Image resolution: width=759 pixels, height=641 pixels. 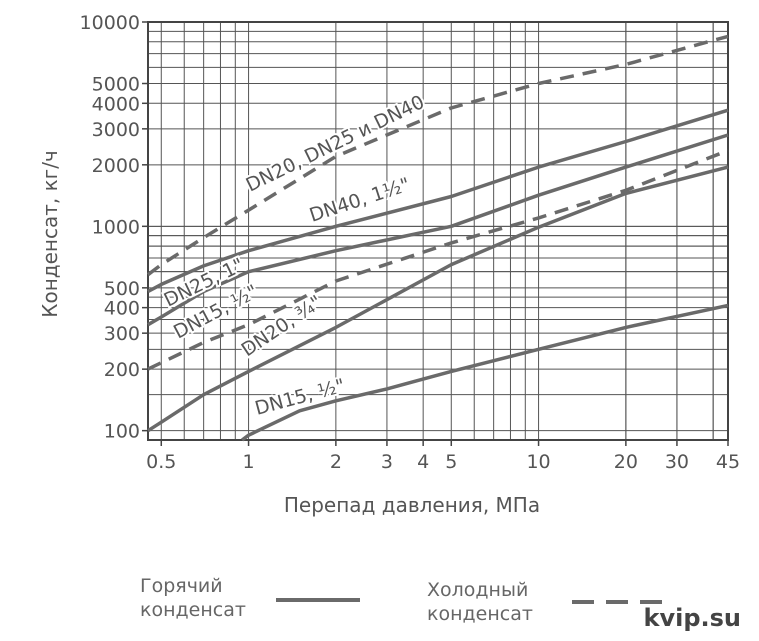 I want to click on y-tick-label: 1000, so click(x=116, y=227).